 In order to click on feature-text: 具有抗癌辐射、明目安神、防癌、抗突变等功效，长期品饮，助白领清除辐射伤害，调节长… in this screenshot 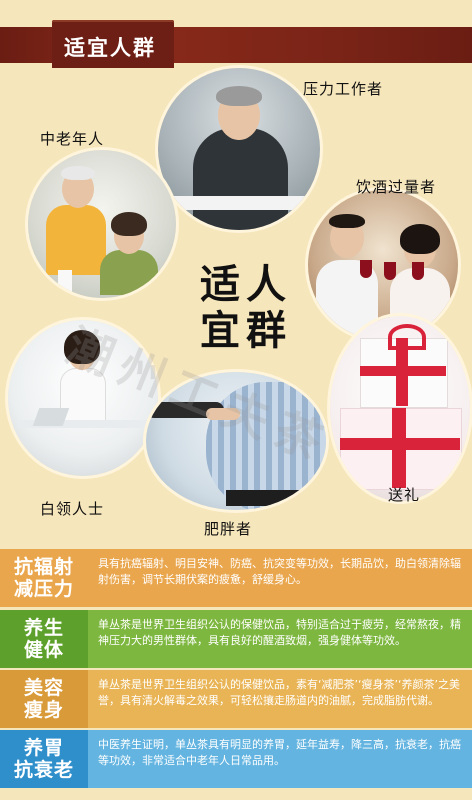, I will do `click(279, 571)`.